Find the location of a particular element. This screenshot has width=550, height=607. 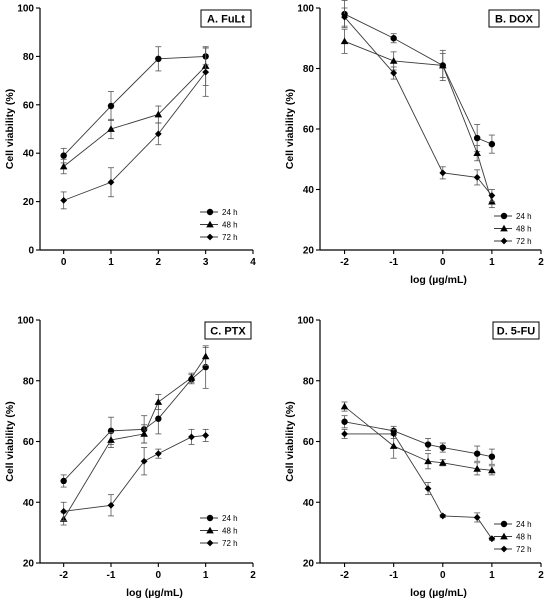

x-tick-label: -2 is located at coordinates (344, 575).